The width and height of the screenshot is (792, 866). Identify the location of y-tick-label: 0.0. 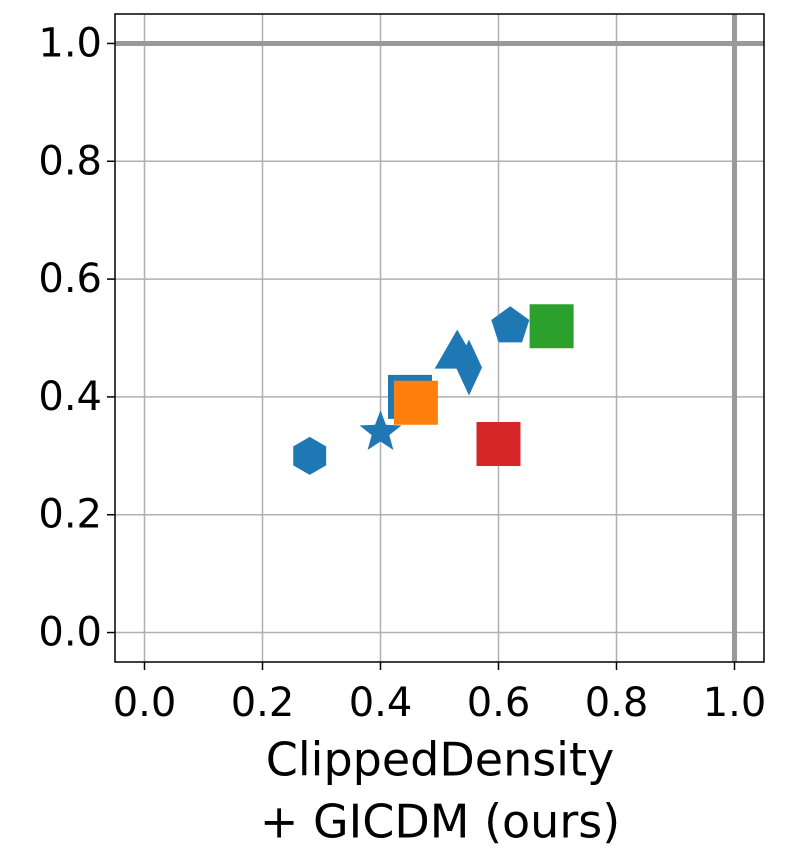
(70, 633).